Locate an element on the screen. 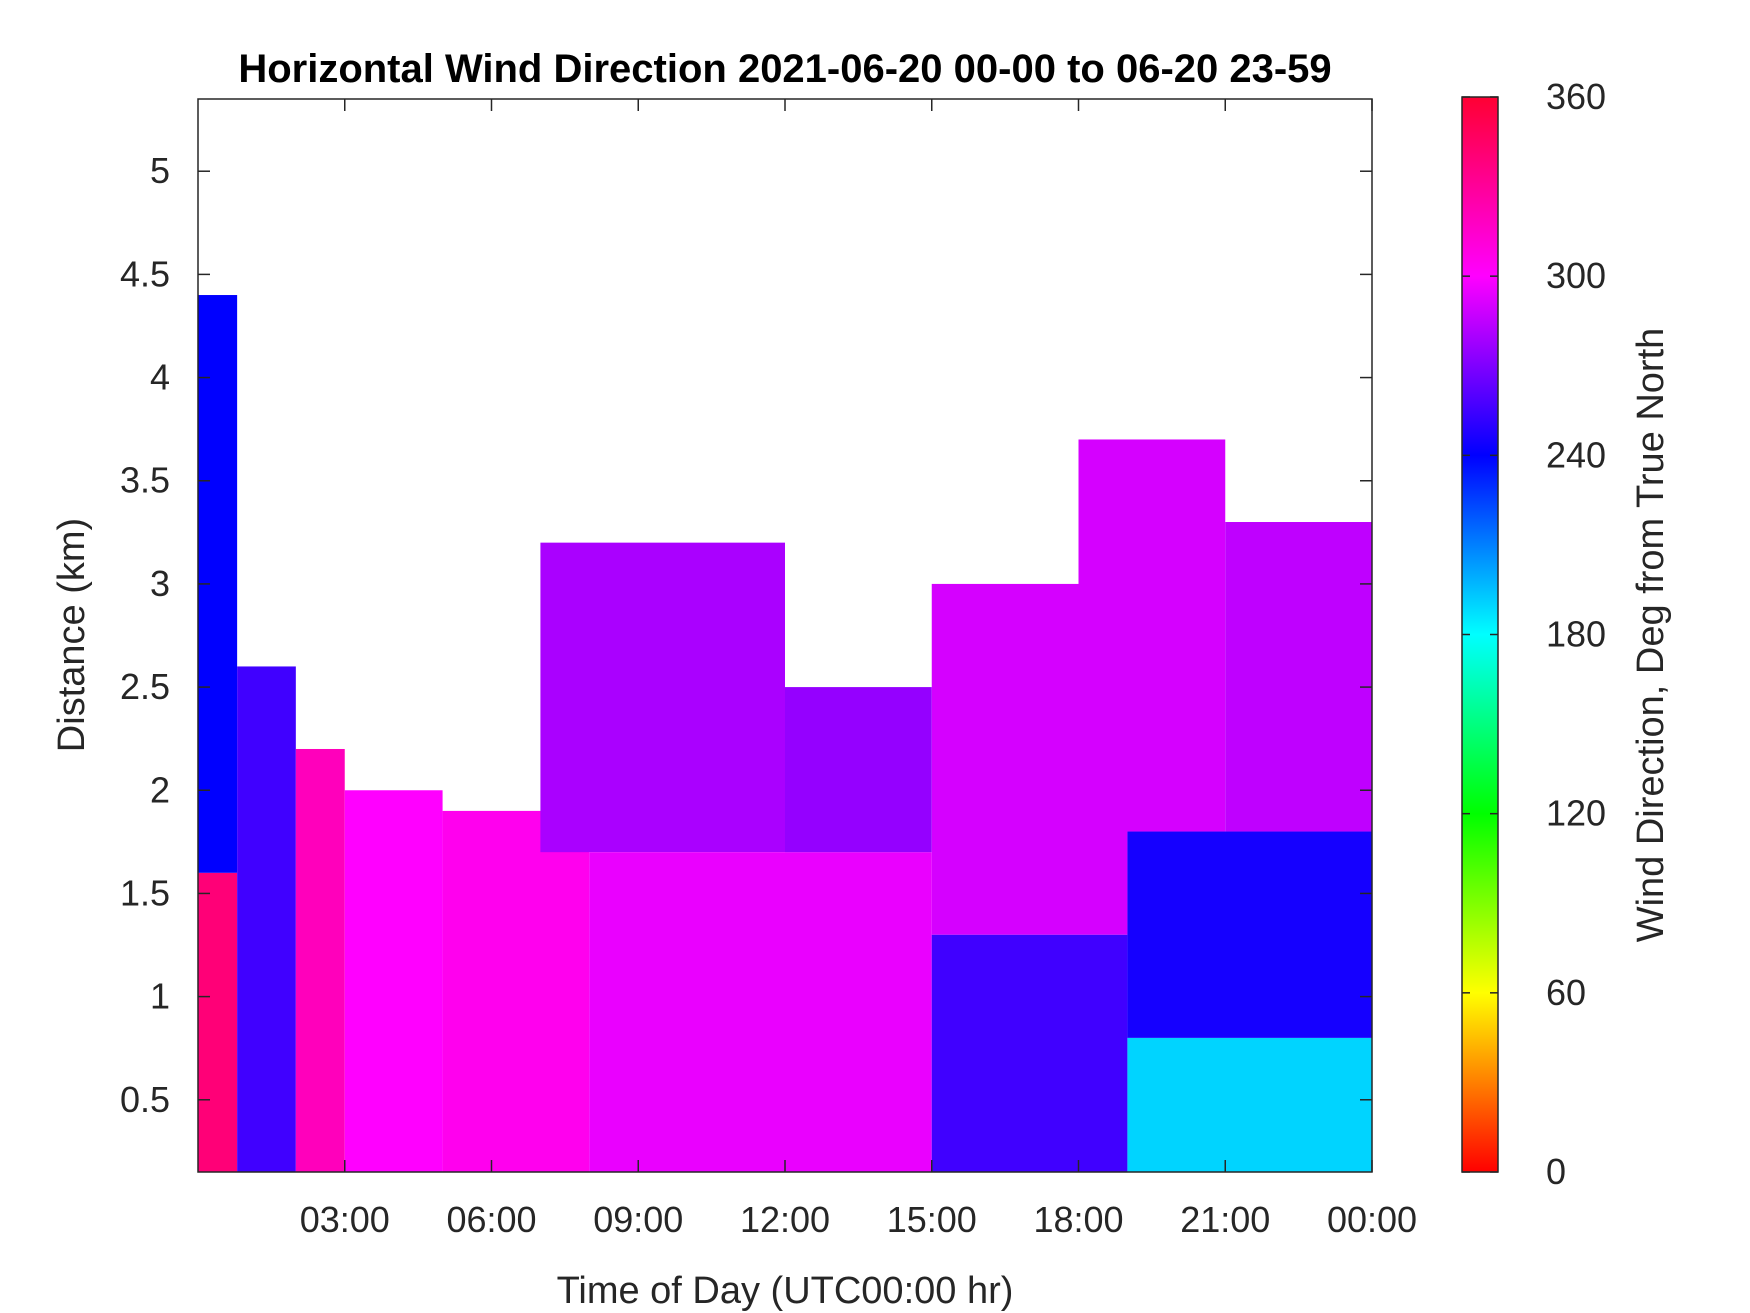  colorbar-tick-label: 180 is located at coordinates (1576, 634).